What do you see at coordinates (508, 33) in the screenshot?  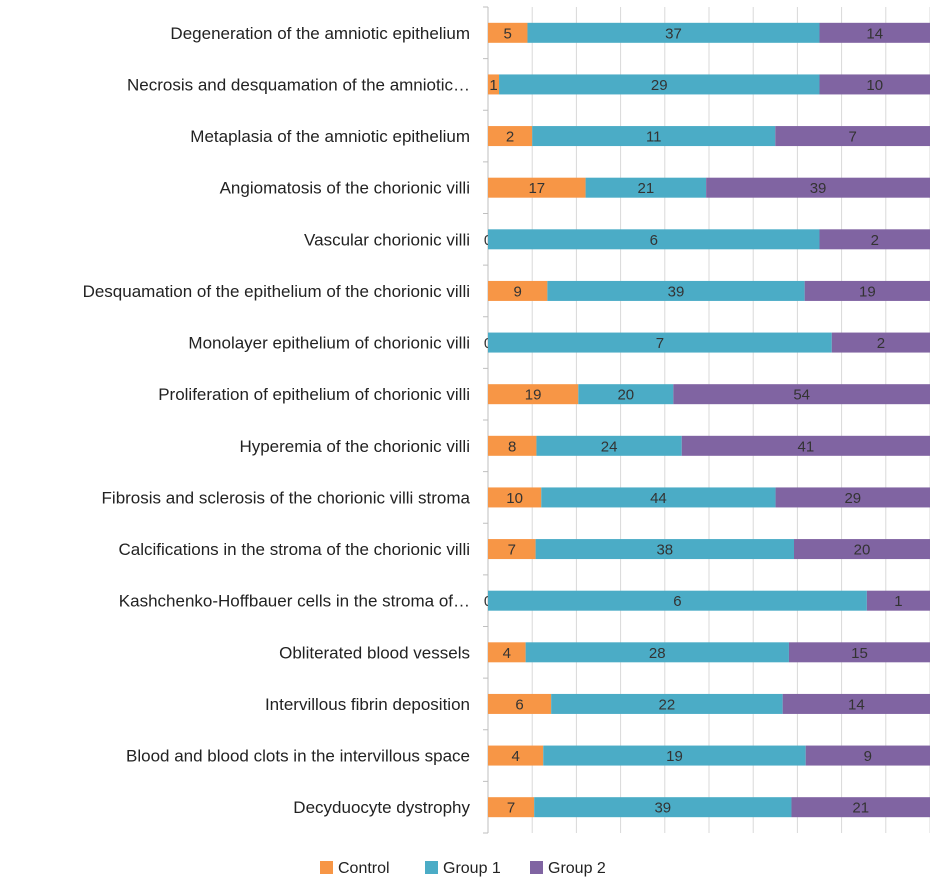 I see `data-label: 5` at bounding box center [508, 33].